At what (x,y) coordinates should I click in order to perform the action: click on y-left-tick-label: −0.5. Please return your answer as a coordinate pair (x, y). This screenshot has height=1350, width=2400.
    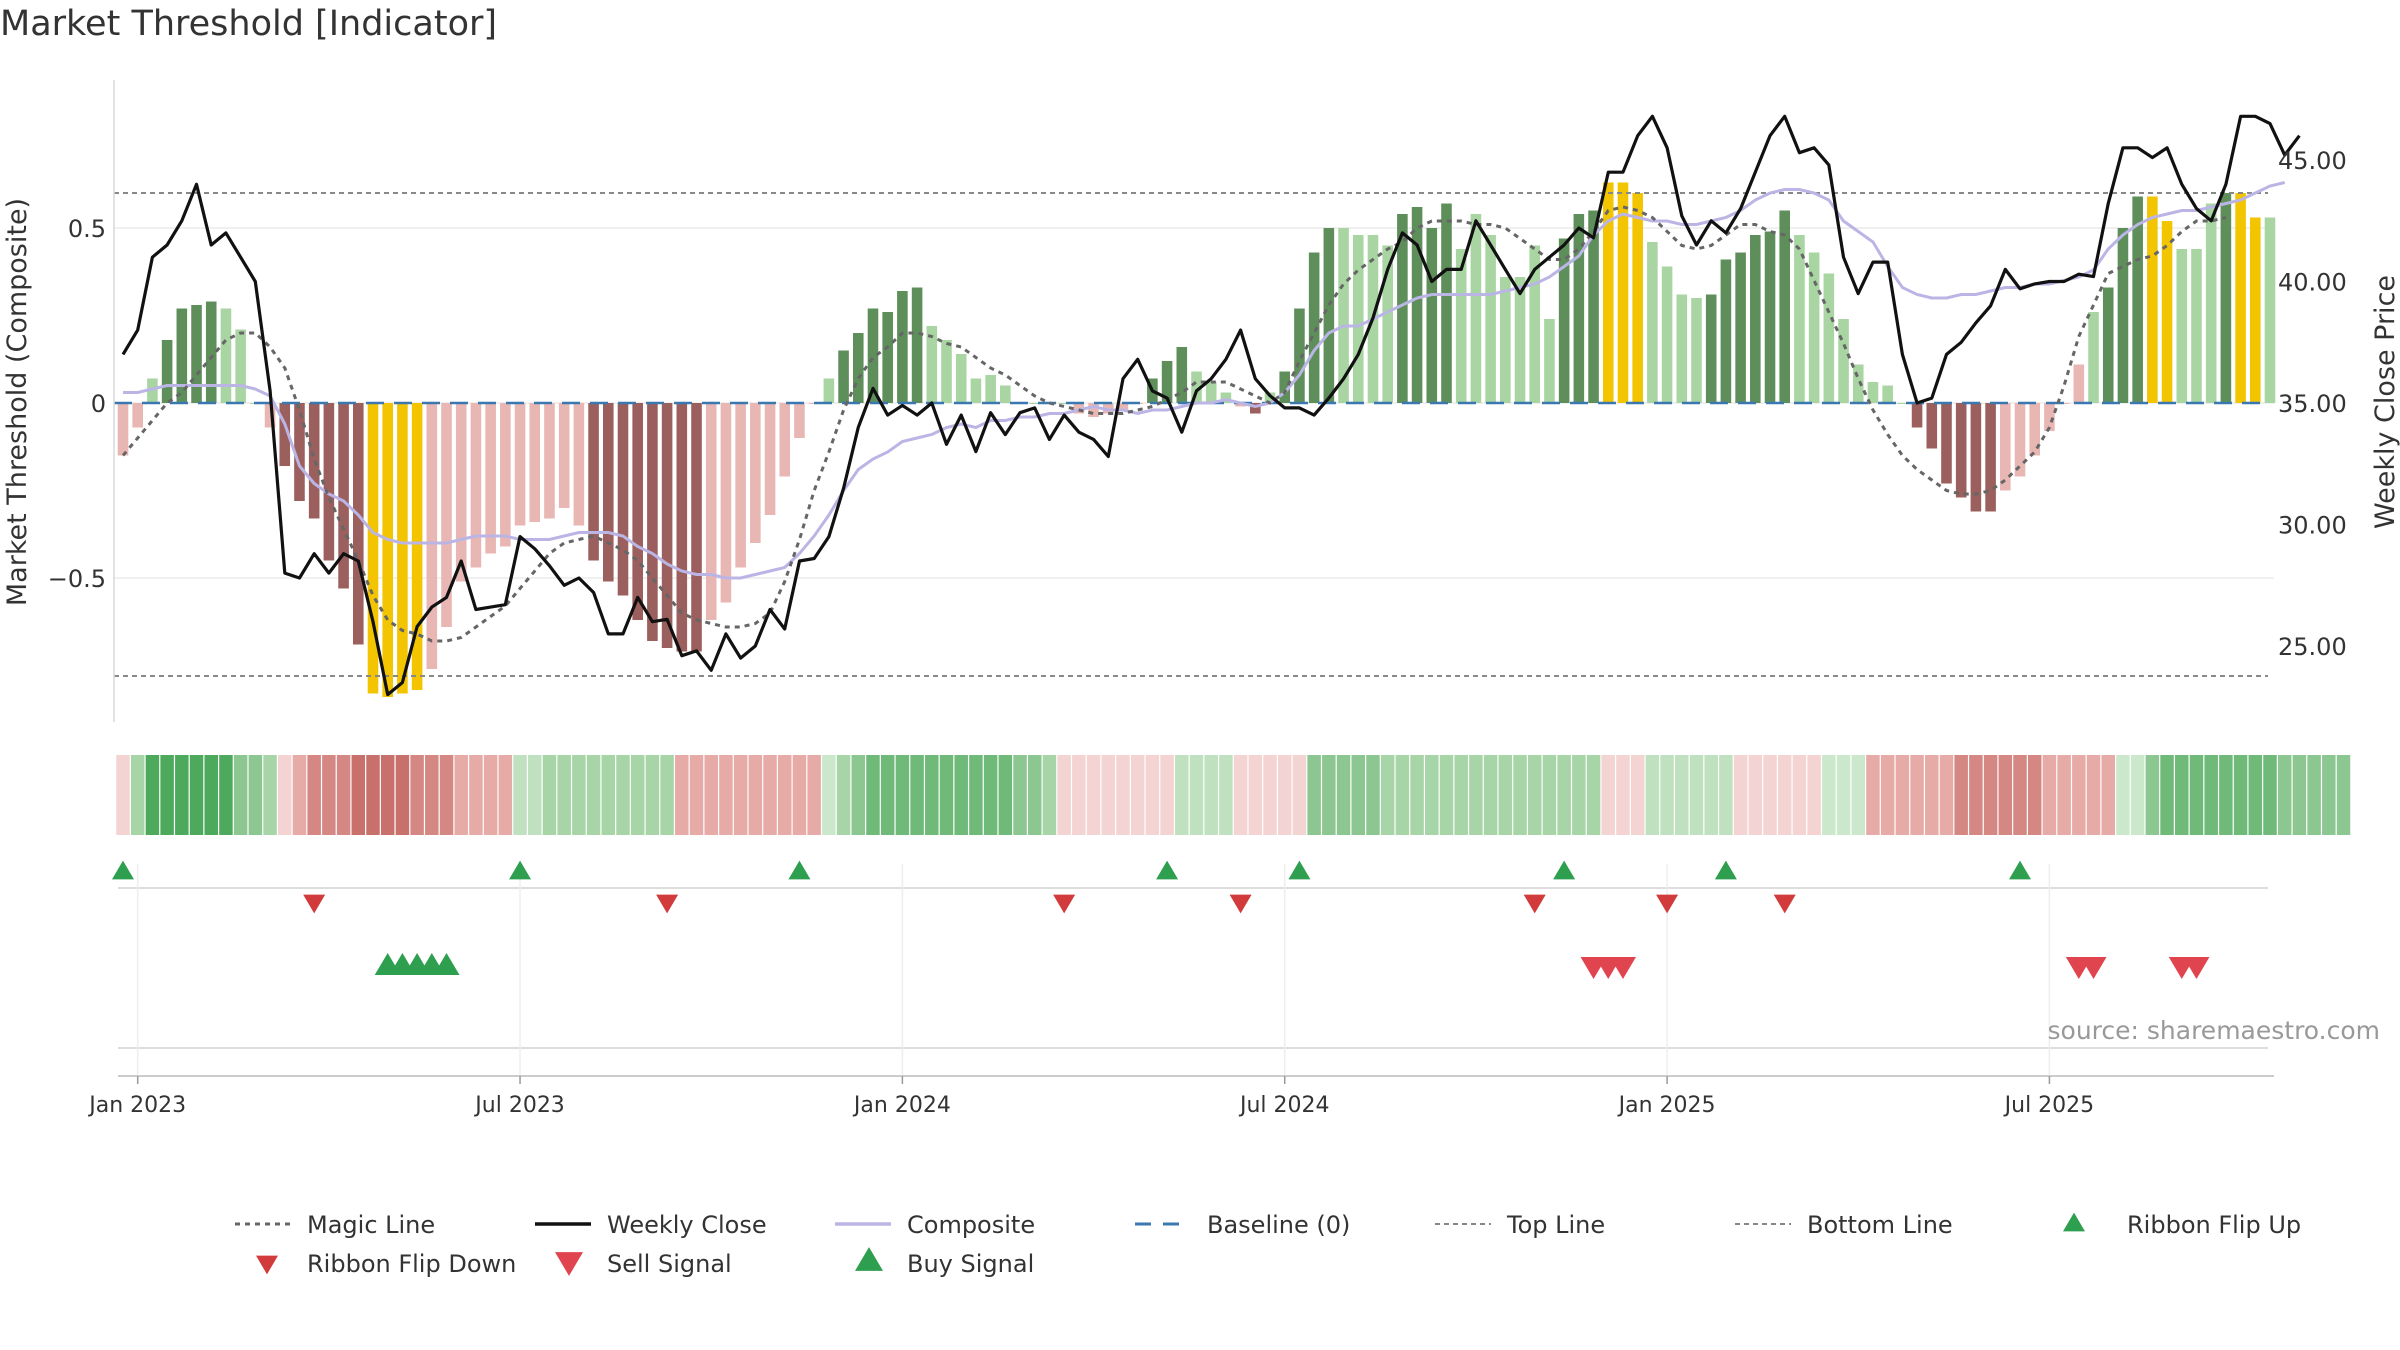
    Looking at the image, I should click on (77, 579).